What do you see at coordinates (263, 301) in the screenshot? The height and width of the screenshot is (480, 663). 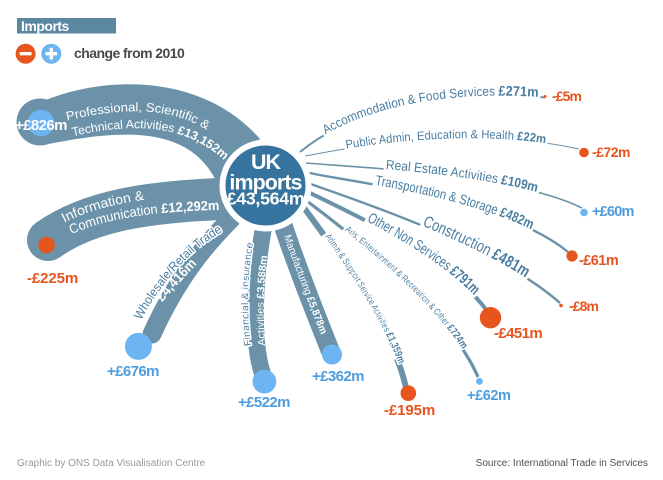 I see `svg-text: Activities £3,588m` at bounding box center [263, 301].